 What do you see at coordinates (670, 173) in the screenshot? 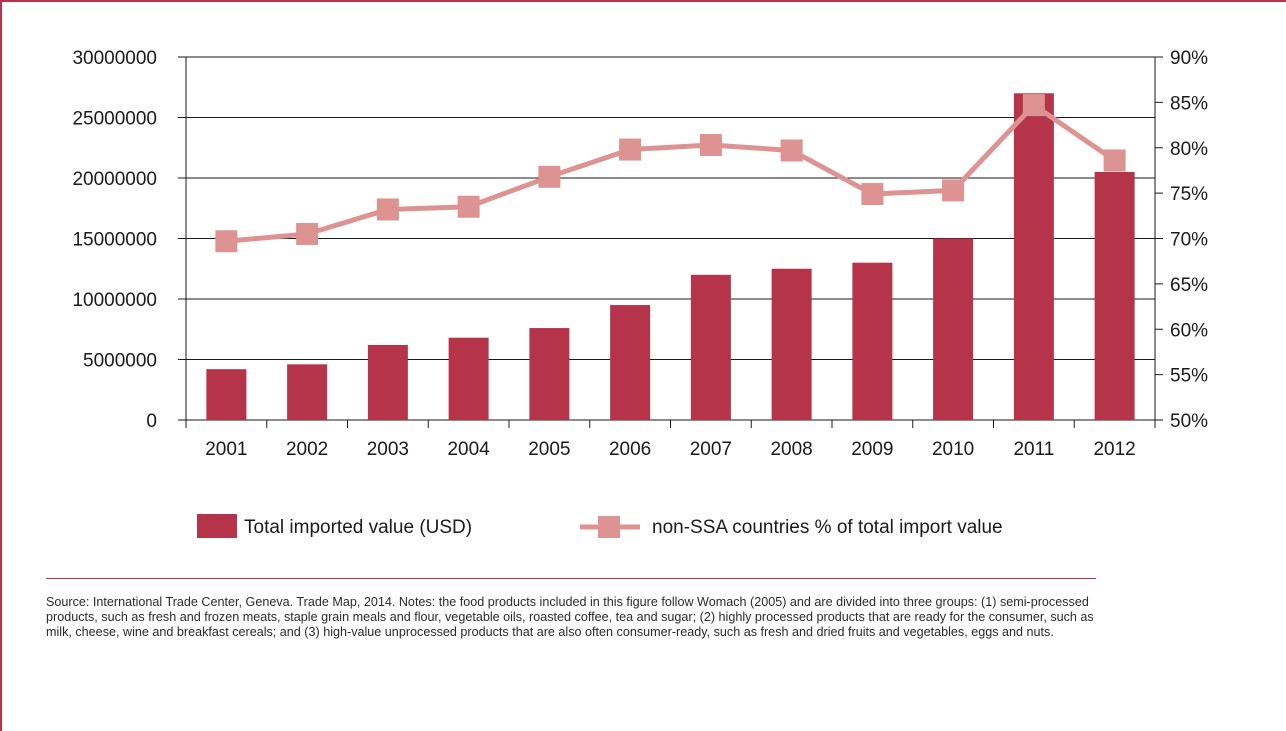
I see `series-line` at bounding box center [670, 173].